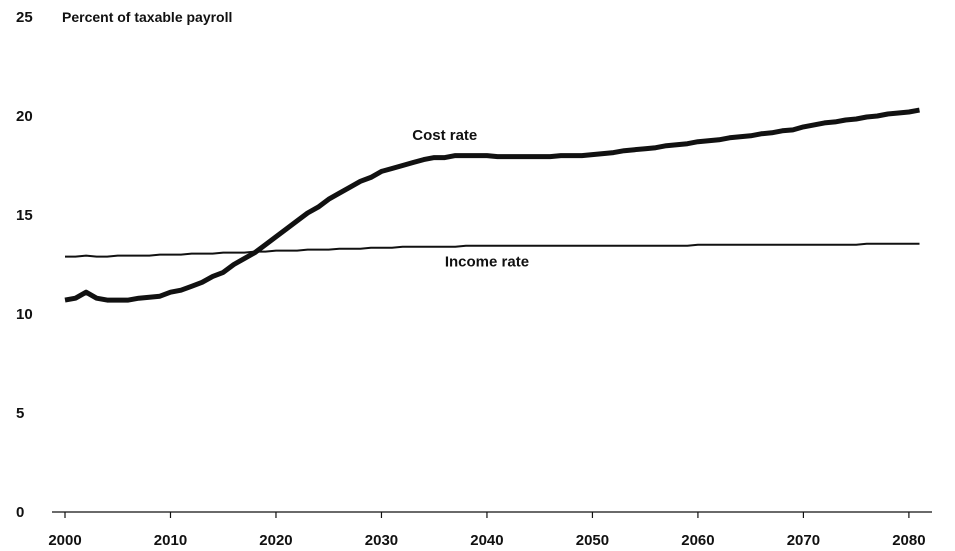  Describe the element at coordinates (275, 540) in the screenshot. I see `x-tick-label-2020: 2020` at that location.